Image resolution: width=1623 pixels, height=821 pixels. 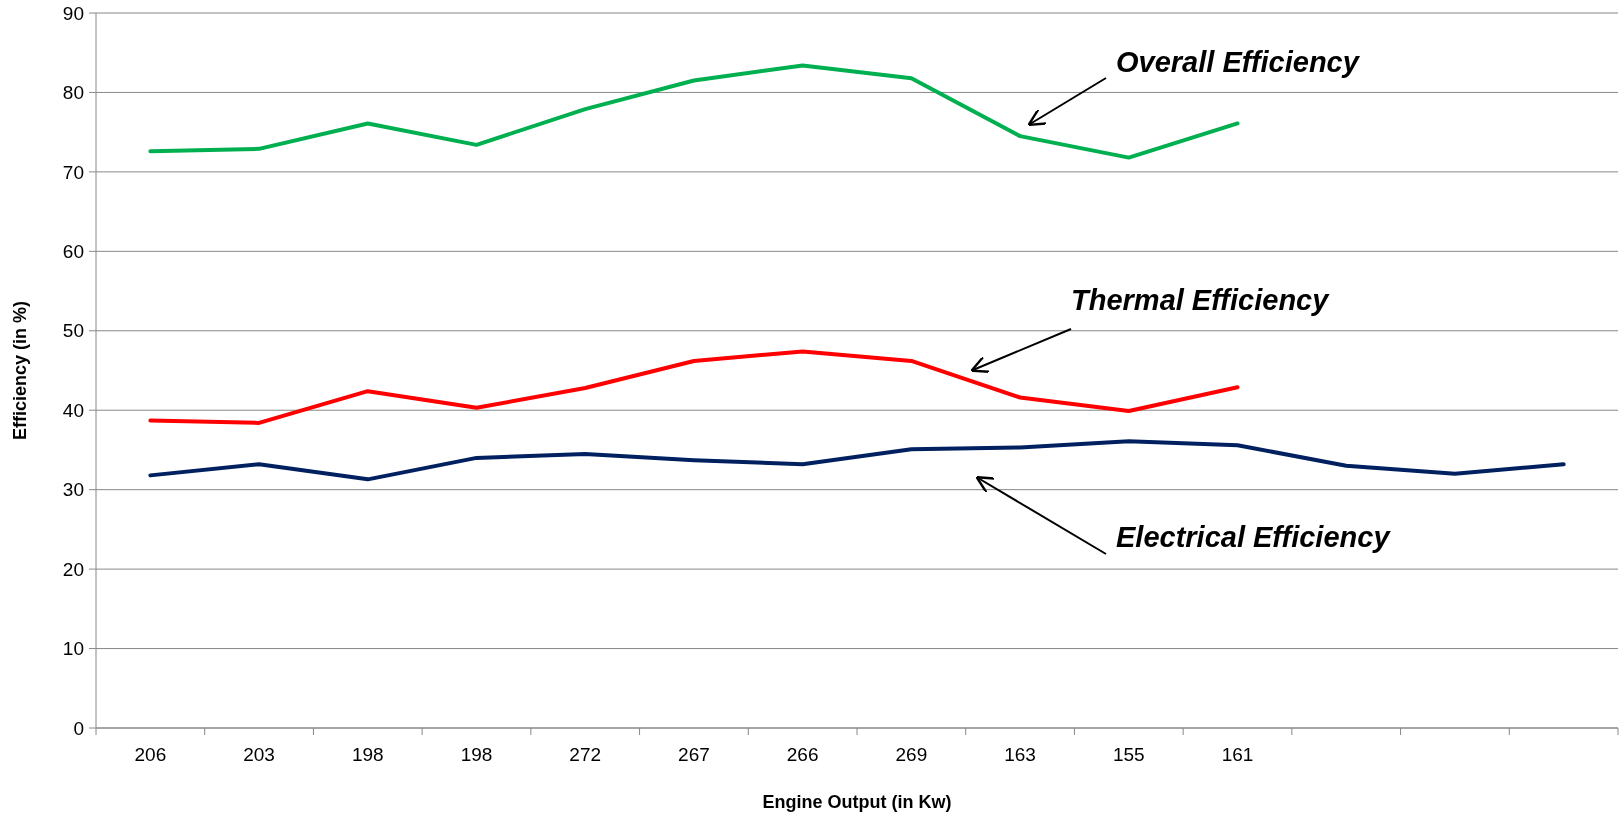 What do you see at coordinates (1201, 300) in the screenshot?
I see `text: Thermal Efficiency` at bounding box center [1201, 300].